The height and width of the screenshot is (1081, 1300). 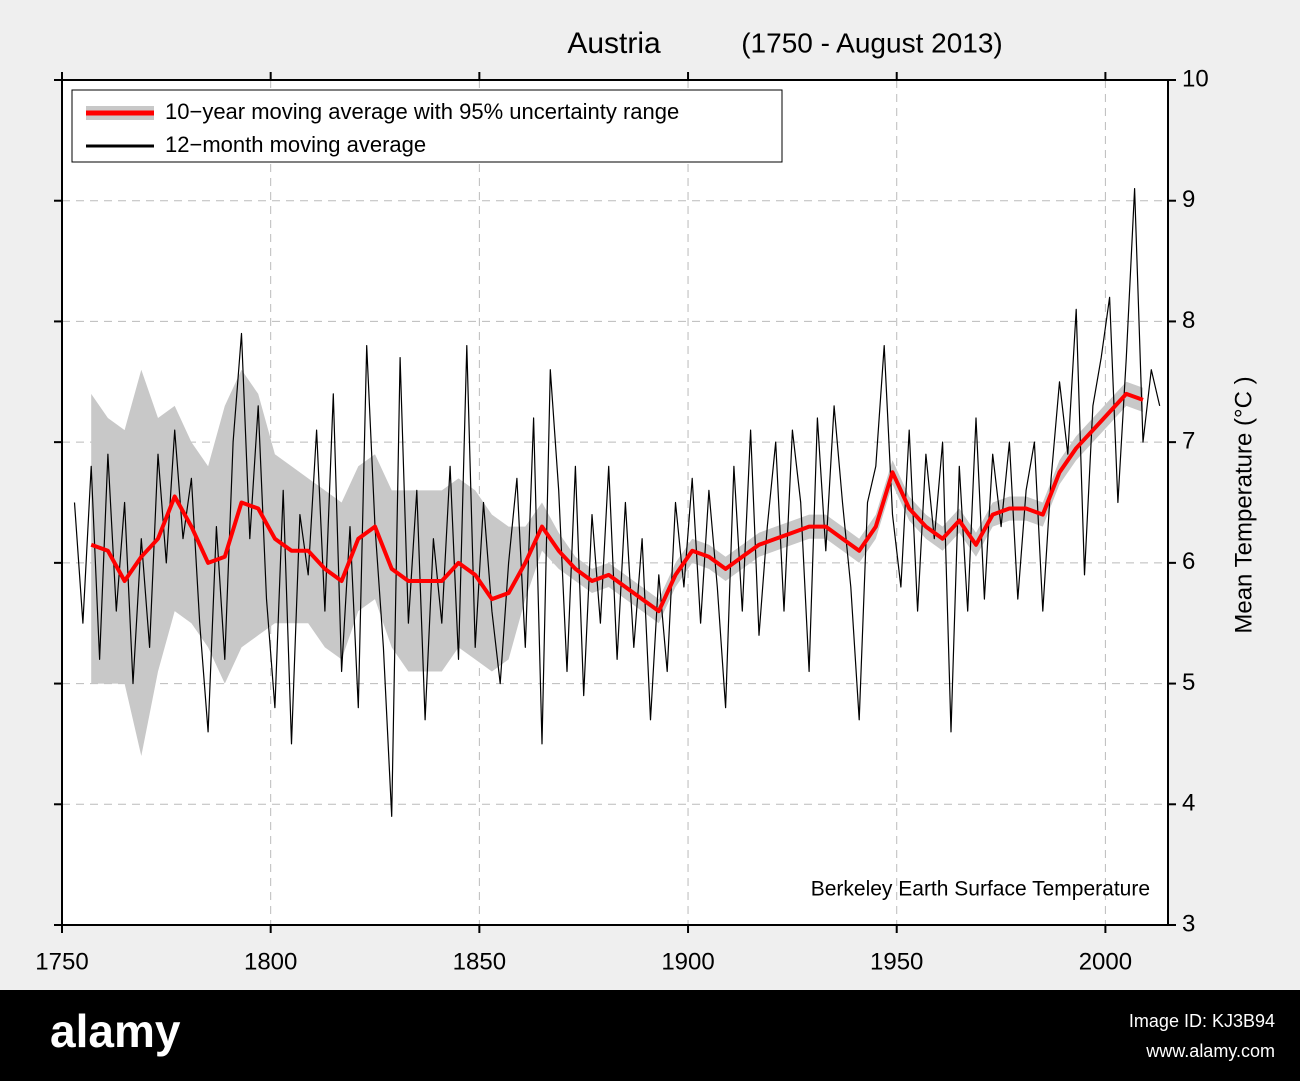 What do you see at coordinates (1188, 561) in the screenshot?
I see `y-tick-label: 6` at bounding box center [1188, 561].